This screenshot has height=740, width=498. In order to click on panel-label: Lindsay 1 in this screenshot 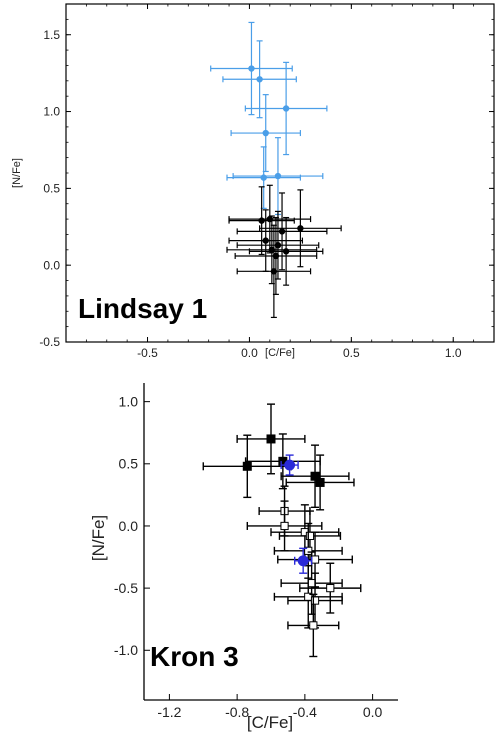, I will do `click(142, 308)`.